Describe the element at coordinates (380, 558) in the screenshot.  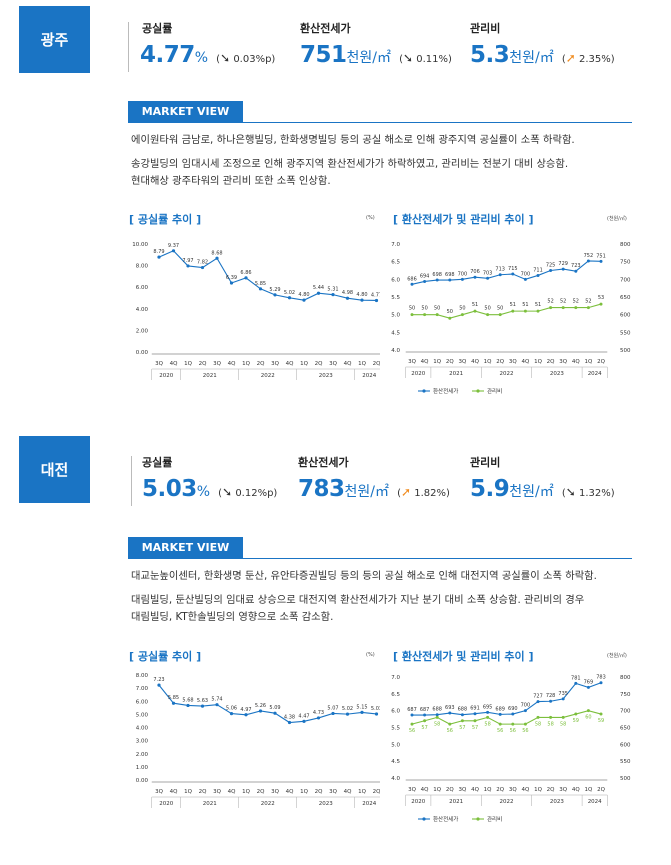
I see `market-view-underline` at that location.